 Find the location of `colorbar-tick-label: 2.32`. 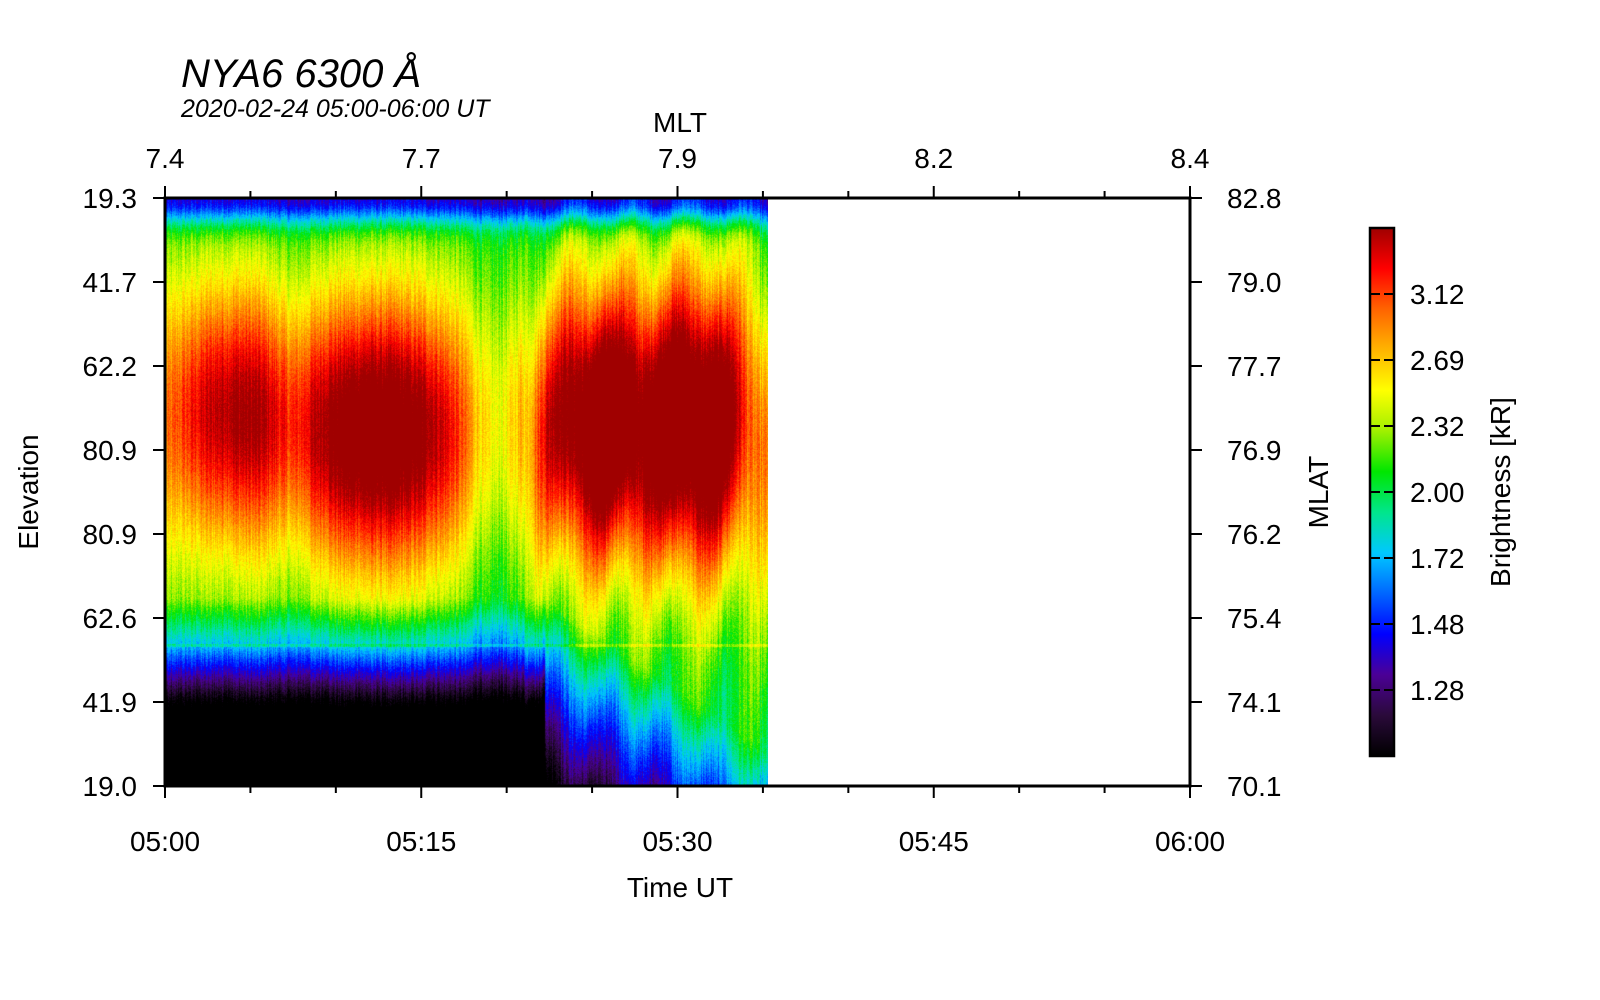

colorbar-tick-label: 2.32 is located at coordinates (1437, 426).